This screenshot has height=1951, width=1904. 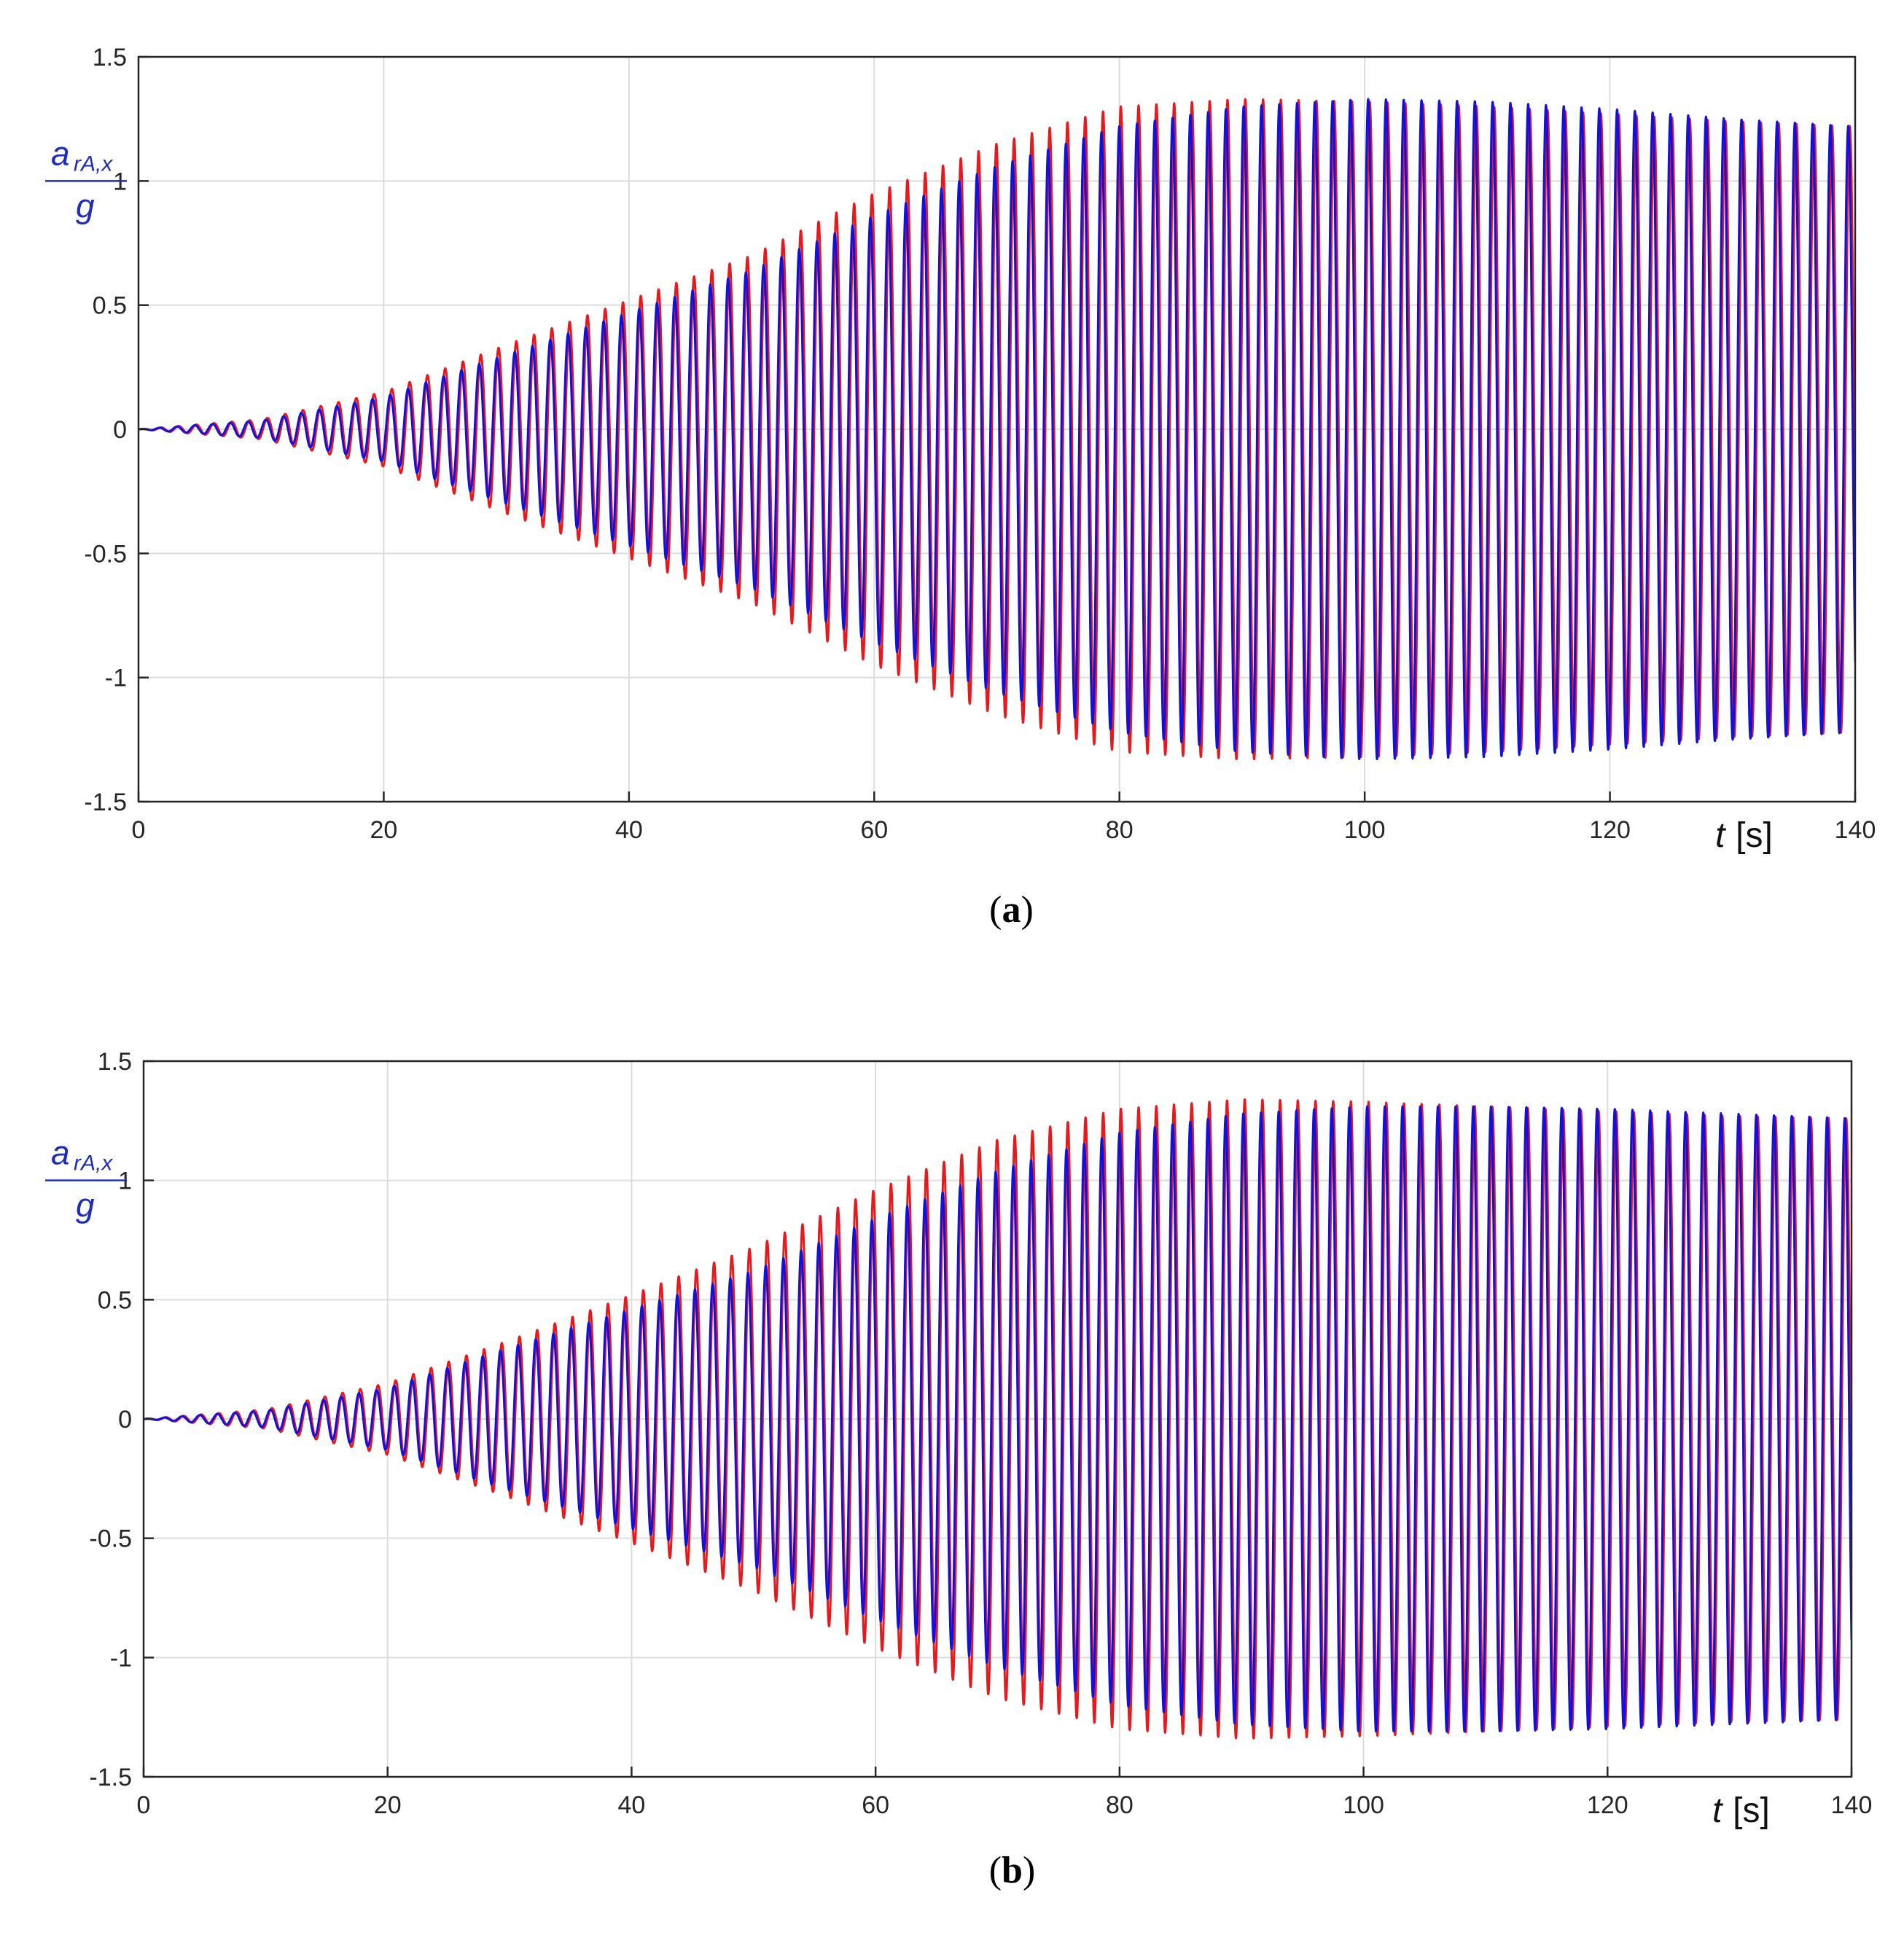 I want to click on chart-b-ytick-label--1.5: -1.5, so click(x=110, y=1778).